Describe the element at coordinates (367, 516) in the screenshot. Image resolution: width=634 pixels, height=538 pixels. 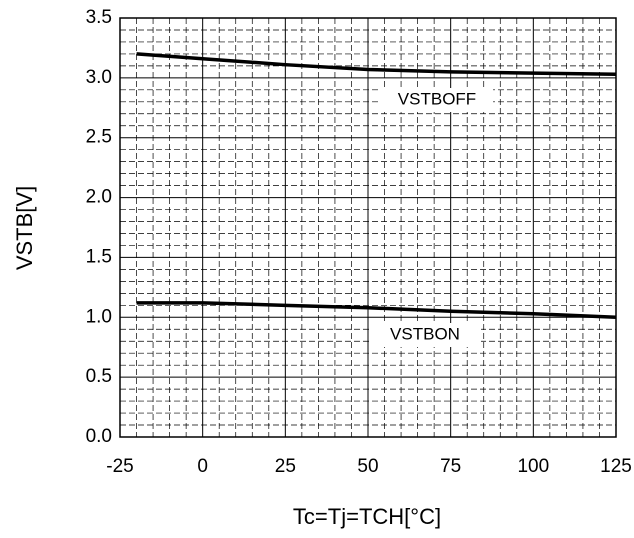
I see `x-axis-label: Tc=Tj=TCH[°C]` at that location.